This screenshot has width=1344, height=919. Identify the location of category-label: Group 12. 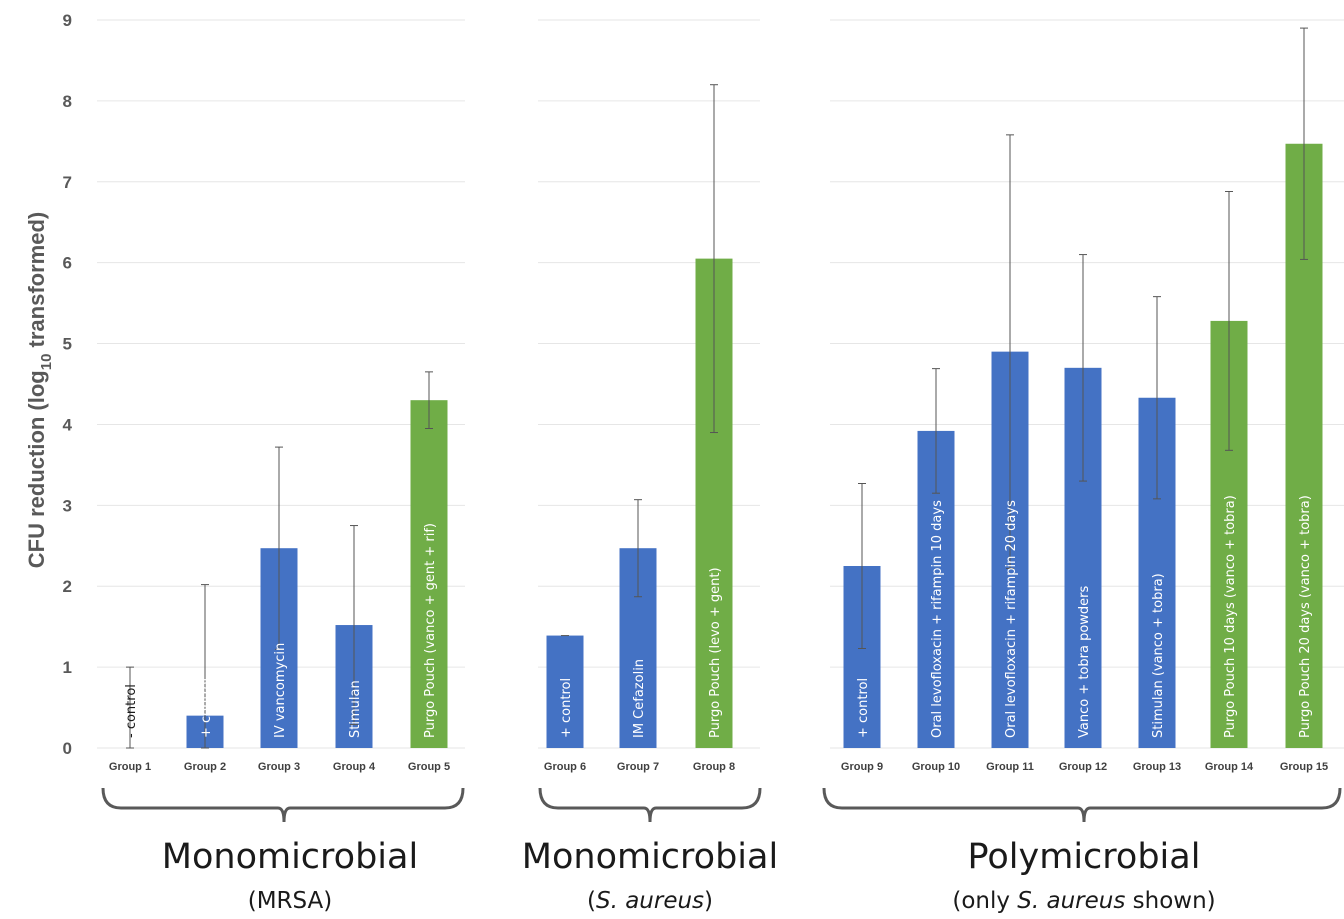
(1083, 767).